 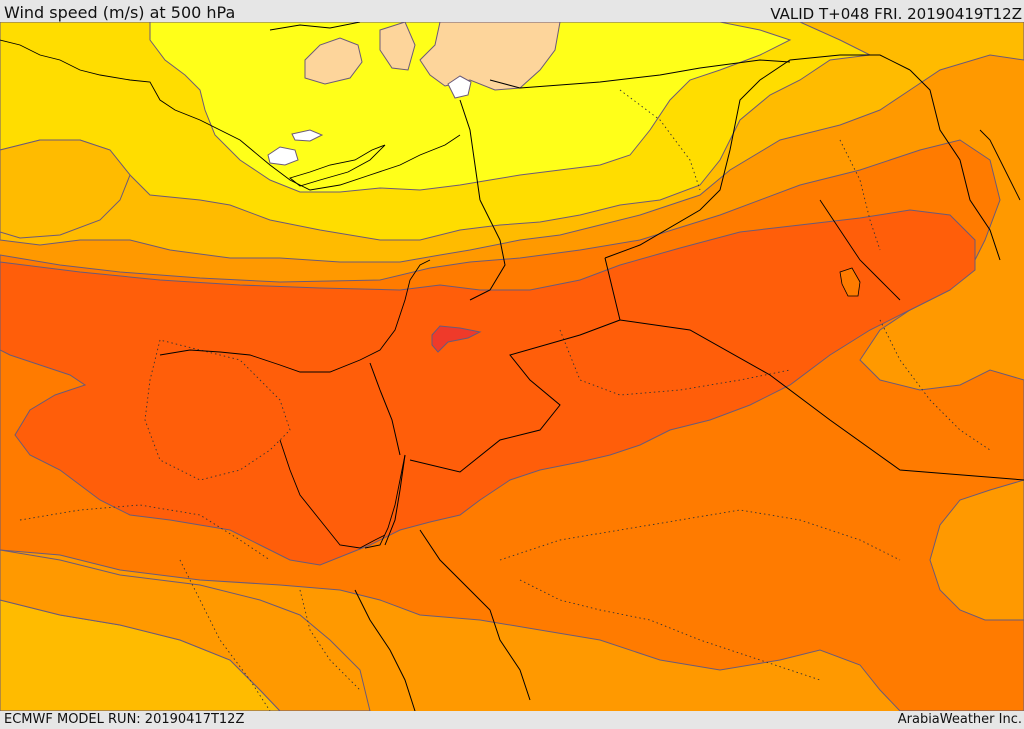 I want to click on gulf-islands, so click(x=850, y=282).